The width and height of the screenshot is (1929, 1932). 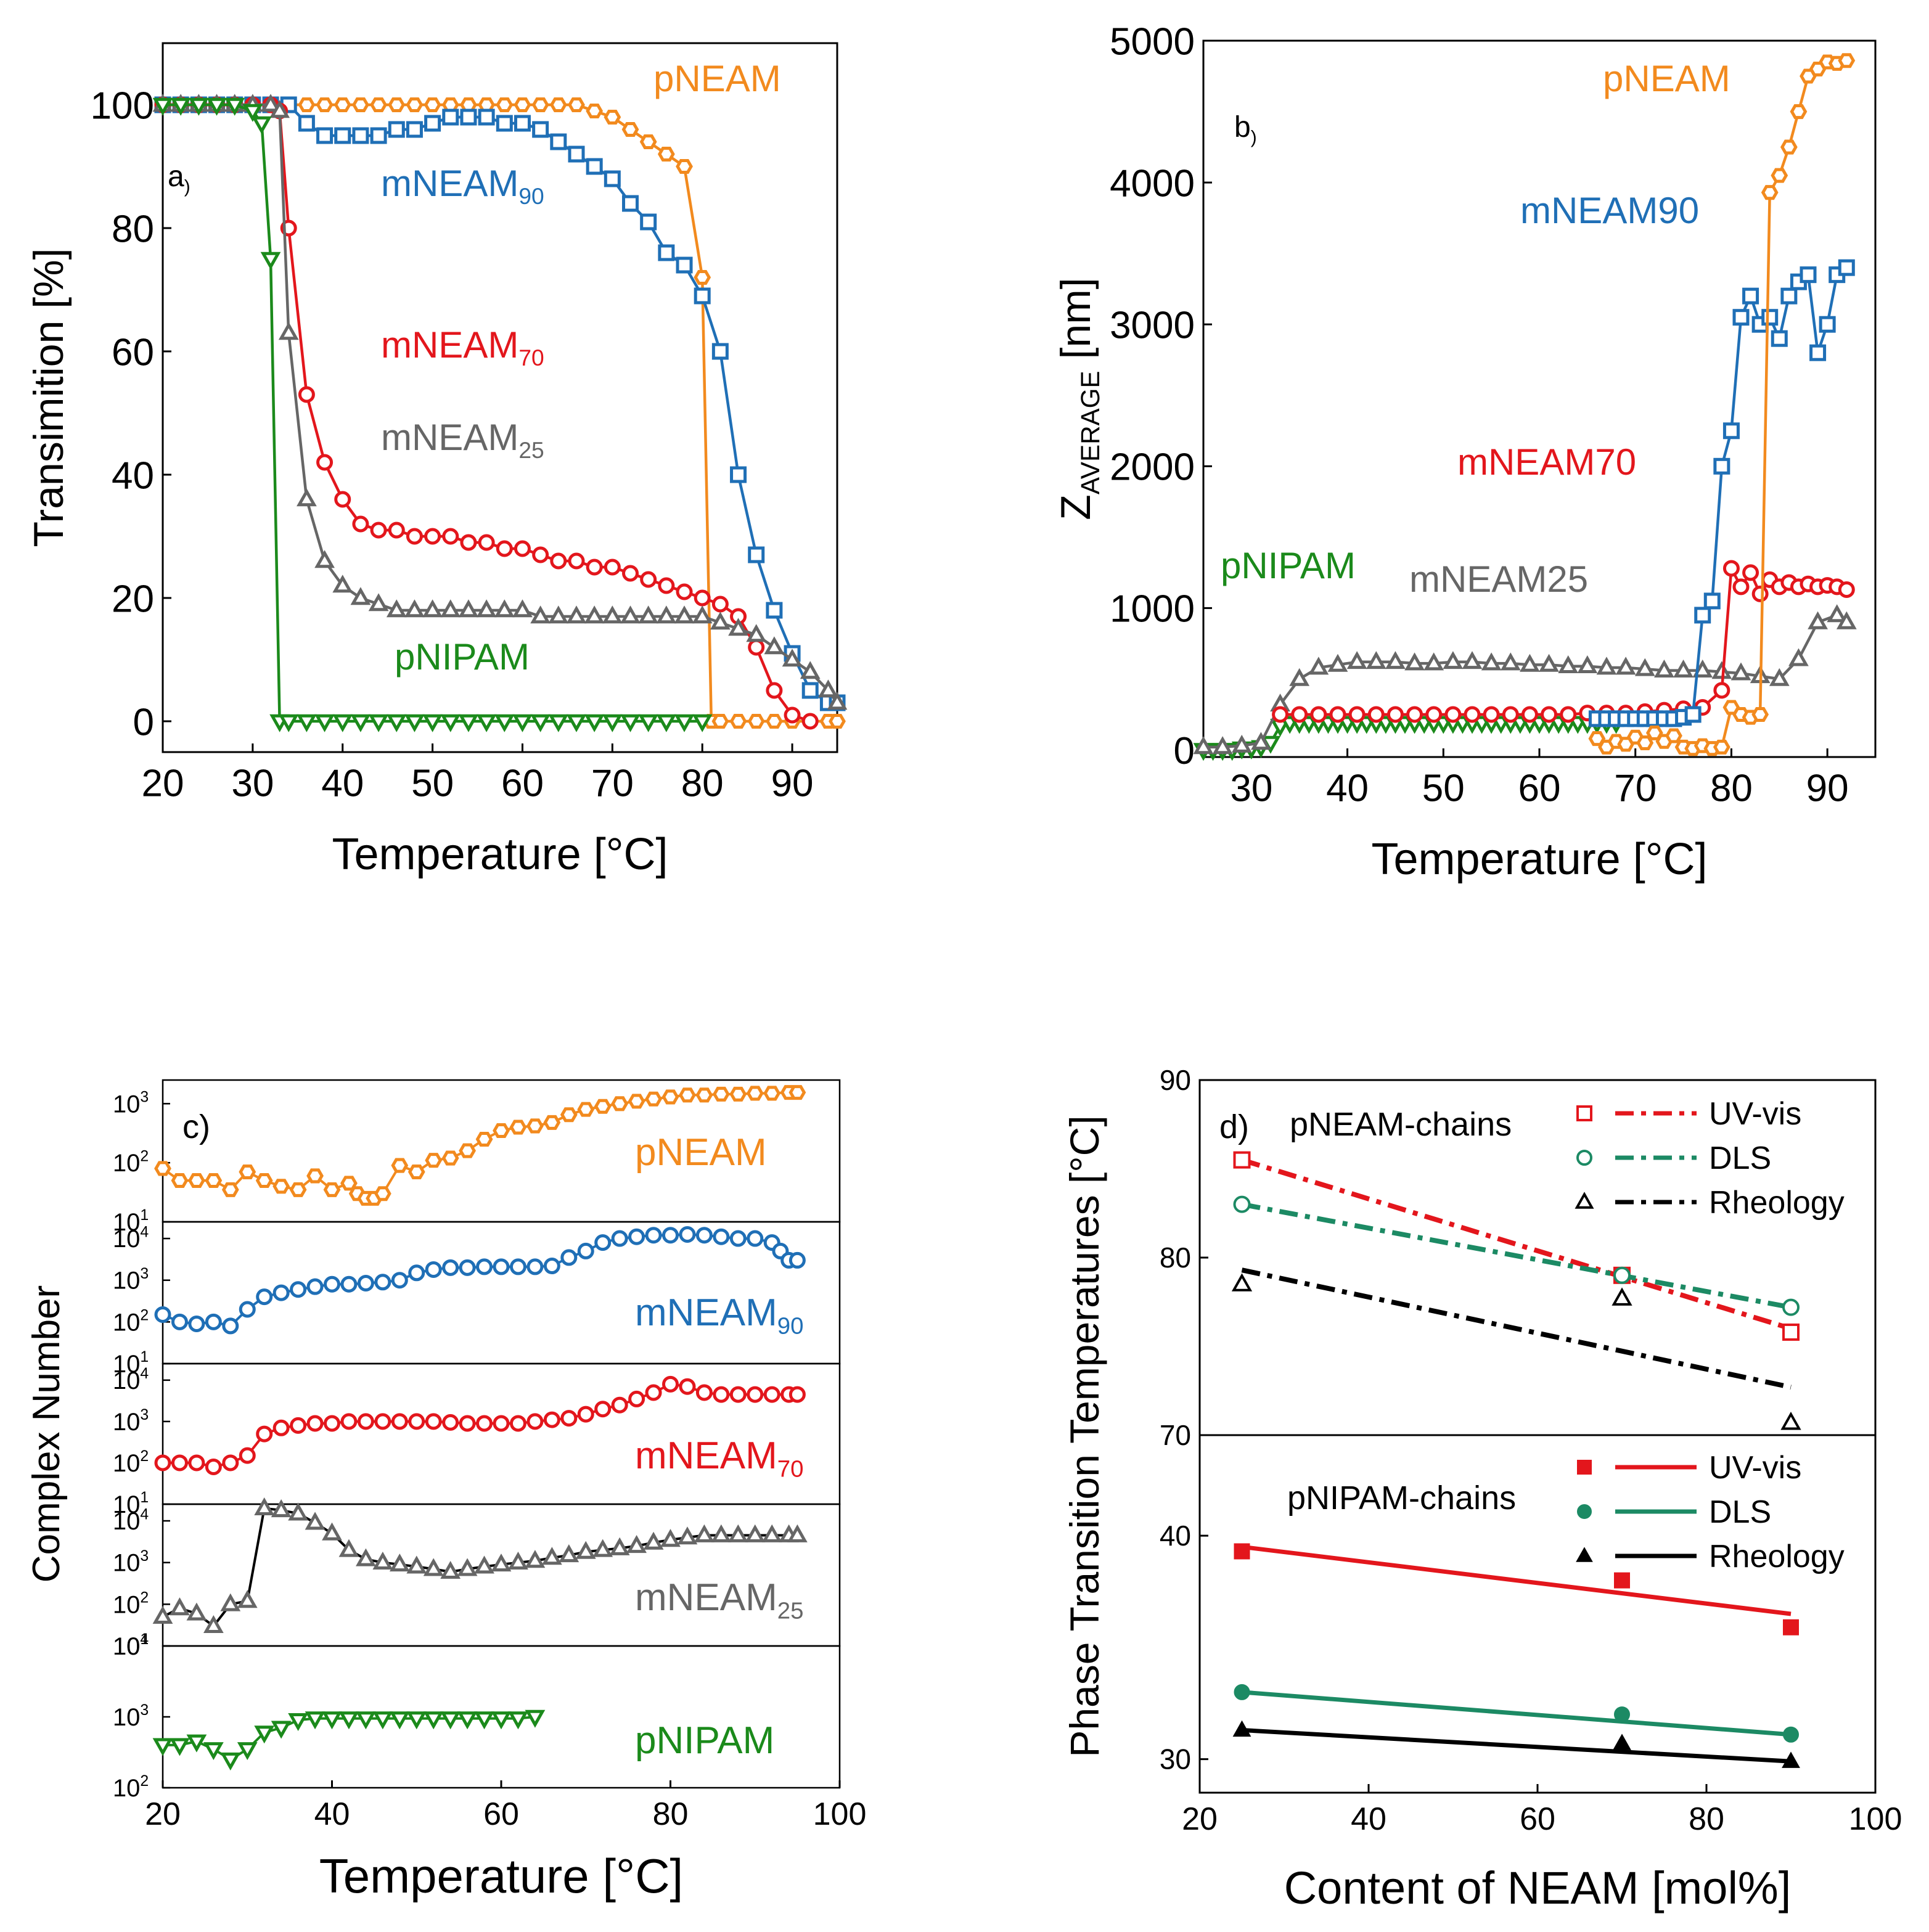 What do you see at coordinates (1084, 1436) in the screenshot?
I see `y-axis-label: Phase Transition Temperatures [°C]` at bounding box center [1084, 1436].